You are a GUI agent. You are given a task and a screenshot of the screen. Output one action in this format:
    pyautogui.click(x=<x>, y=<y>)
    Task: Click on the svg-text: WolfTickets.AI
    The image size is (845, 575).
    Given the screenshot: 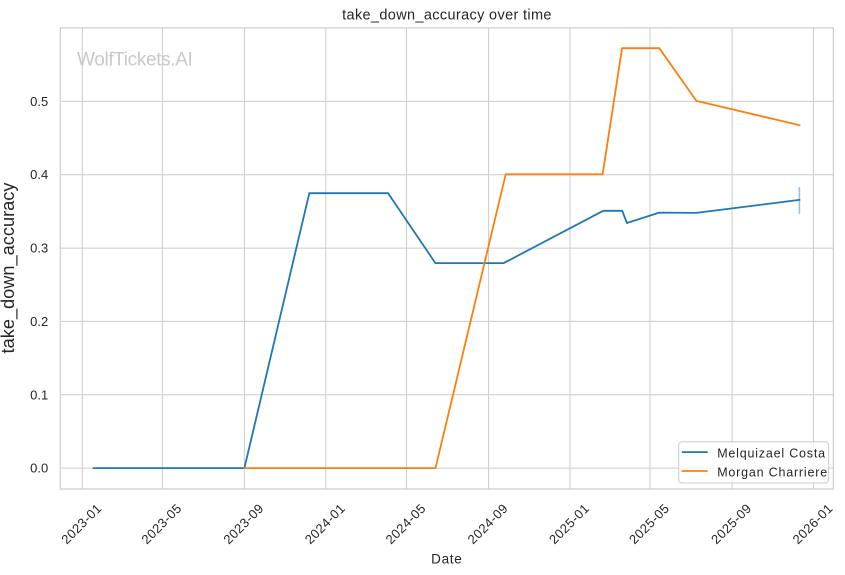 What is the action you would take?
    pyautogui.click(x=134, y=59)
    